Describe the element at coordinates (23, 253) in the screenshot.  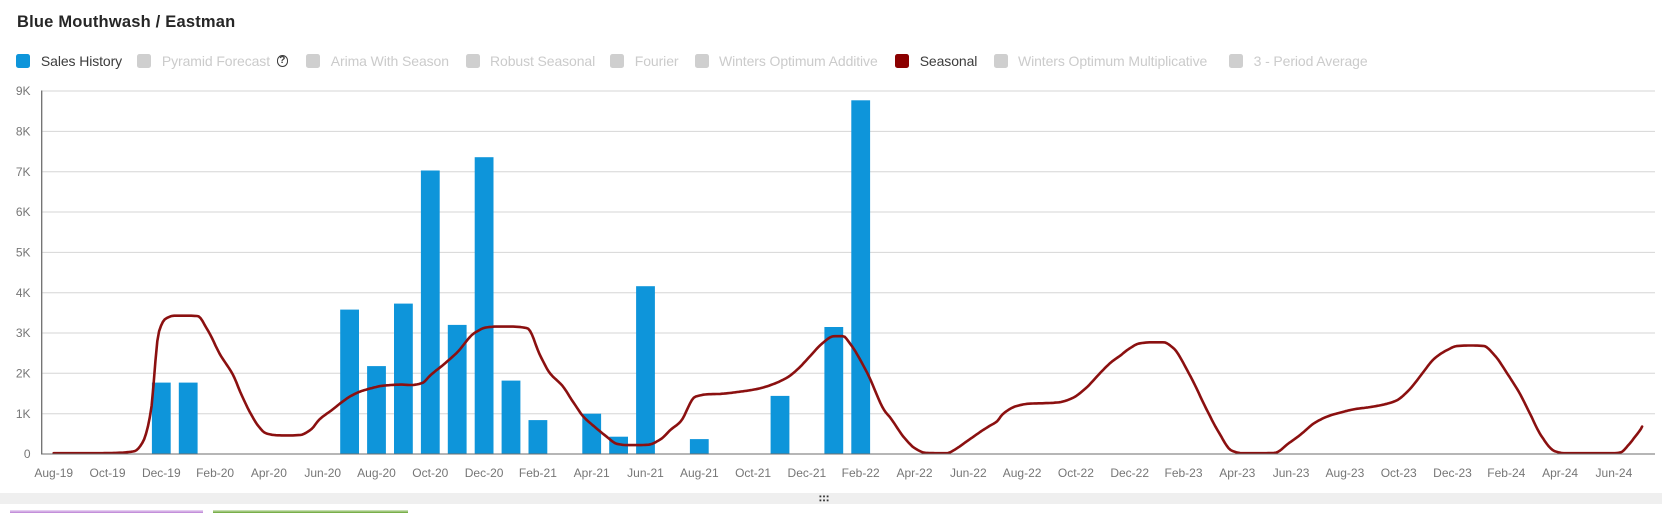
I see `svg-text: 5K` at that location.